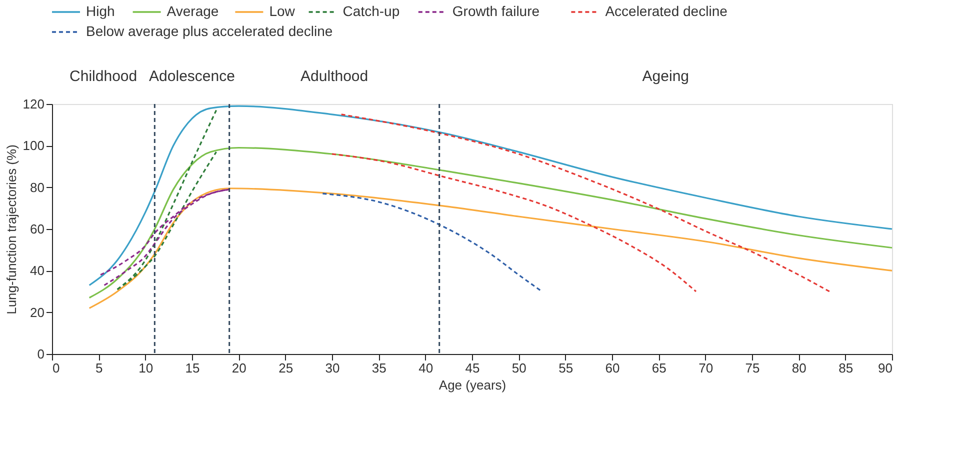 Image resolution: width=974 pixels, height=468 pixels. I want to click on text: Adolescence, so click(192, 76).